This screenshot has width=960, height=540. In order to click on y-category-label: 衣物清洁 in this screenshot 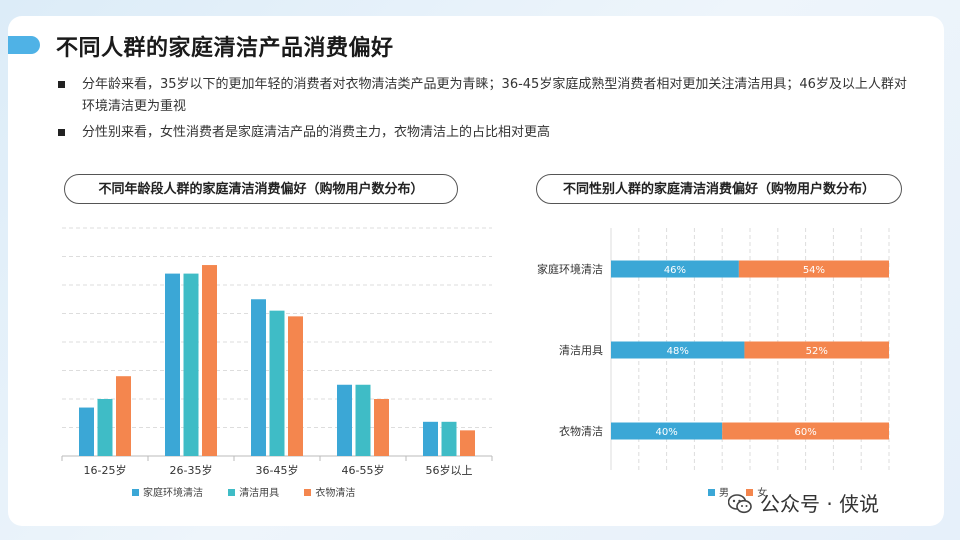, I will do `click(581, 431)`.